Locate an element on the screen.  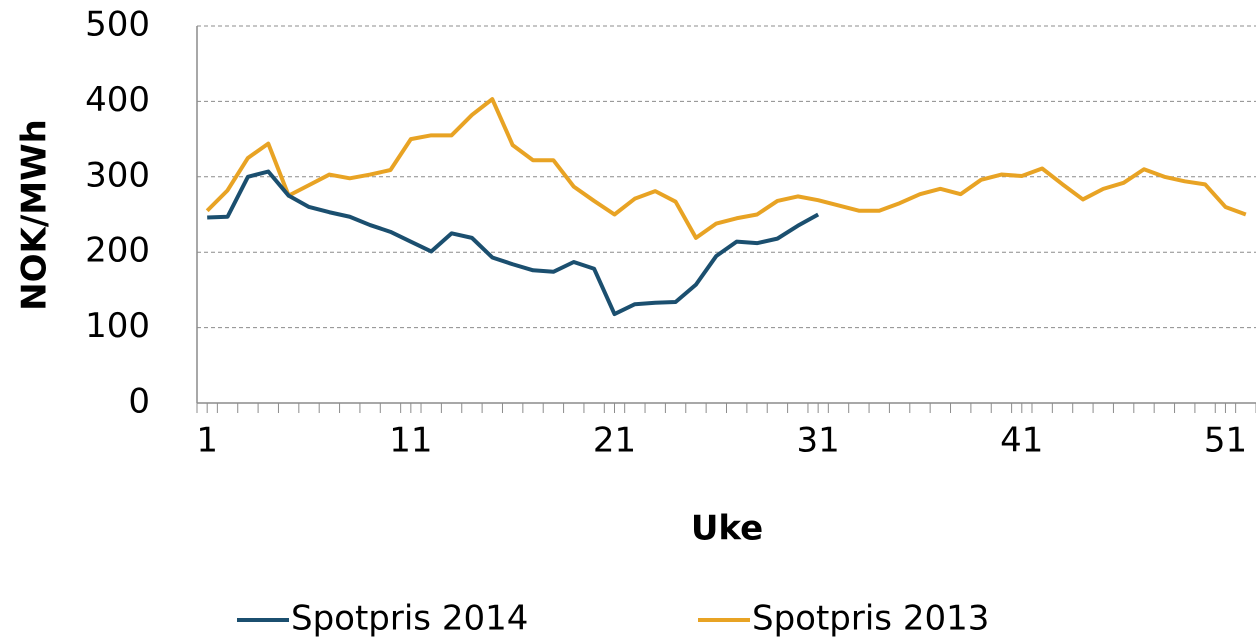
x-tick-label: 21 is located at coordinates (614, 441).